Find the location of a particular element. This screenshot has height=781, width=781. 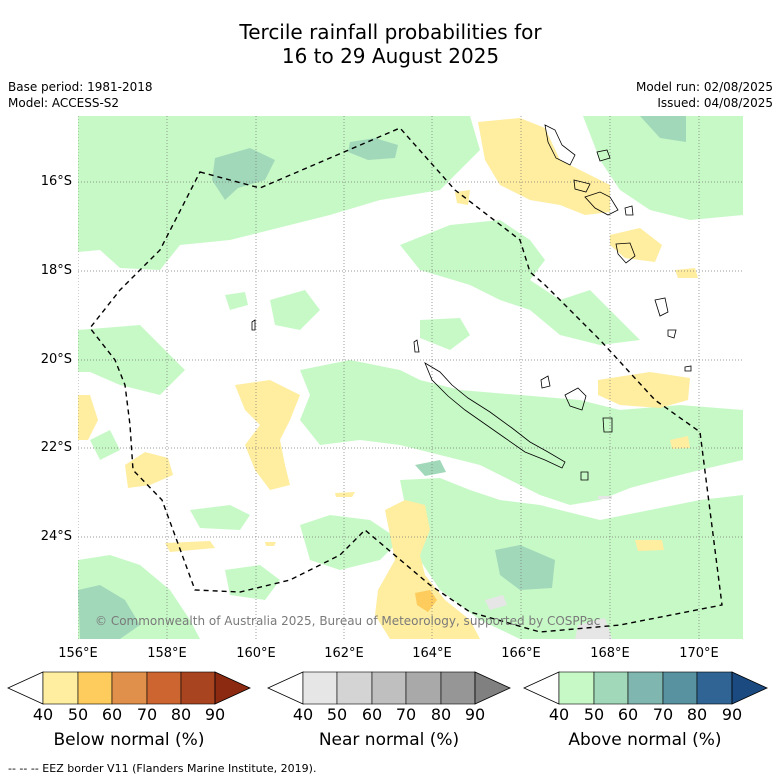

lat-label-18s: 18°S is located at coordinates (56, 270).